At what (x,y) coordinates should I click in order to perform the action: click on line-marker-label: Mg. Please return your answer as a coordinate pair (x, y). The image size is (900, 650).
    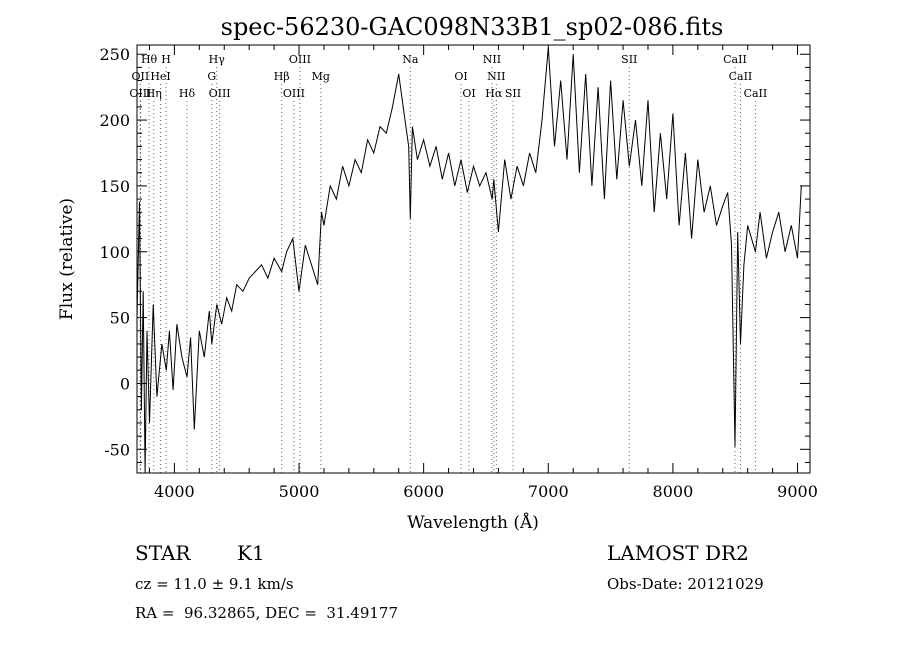
    Looking at the image, I should click on (321, 76).